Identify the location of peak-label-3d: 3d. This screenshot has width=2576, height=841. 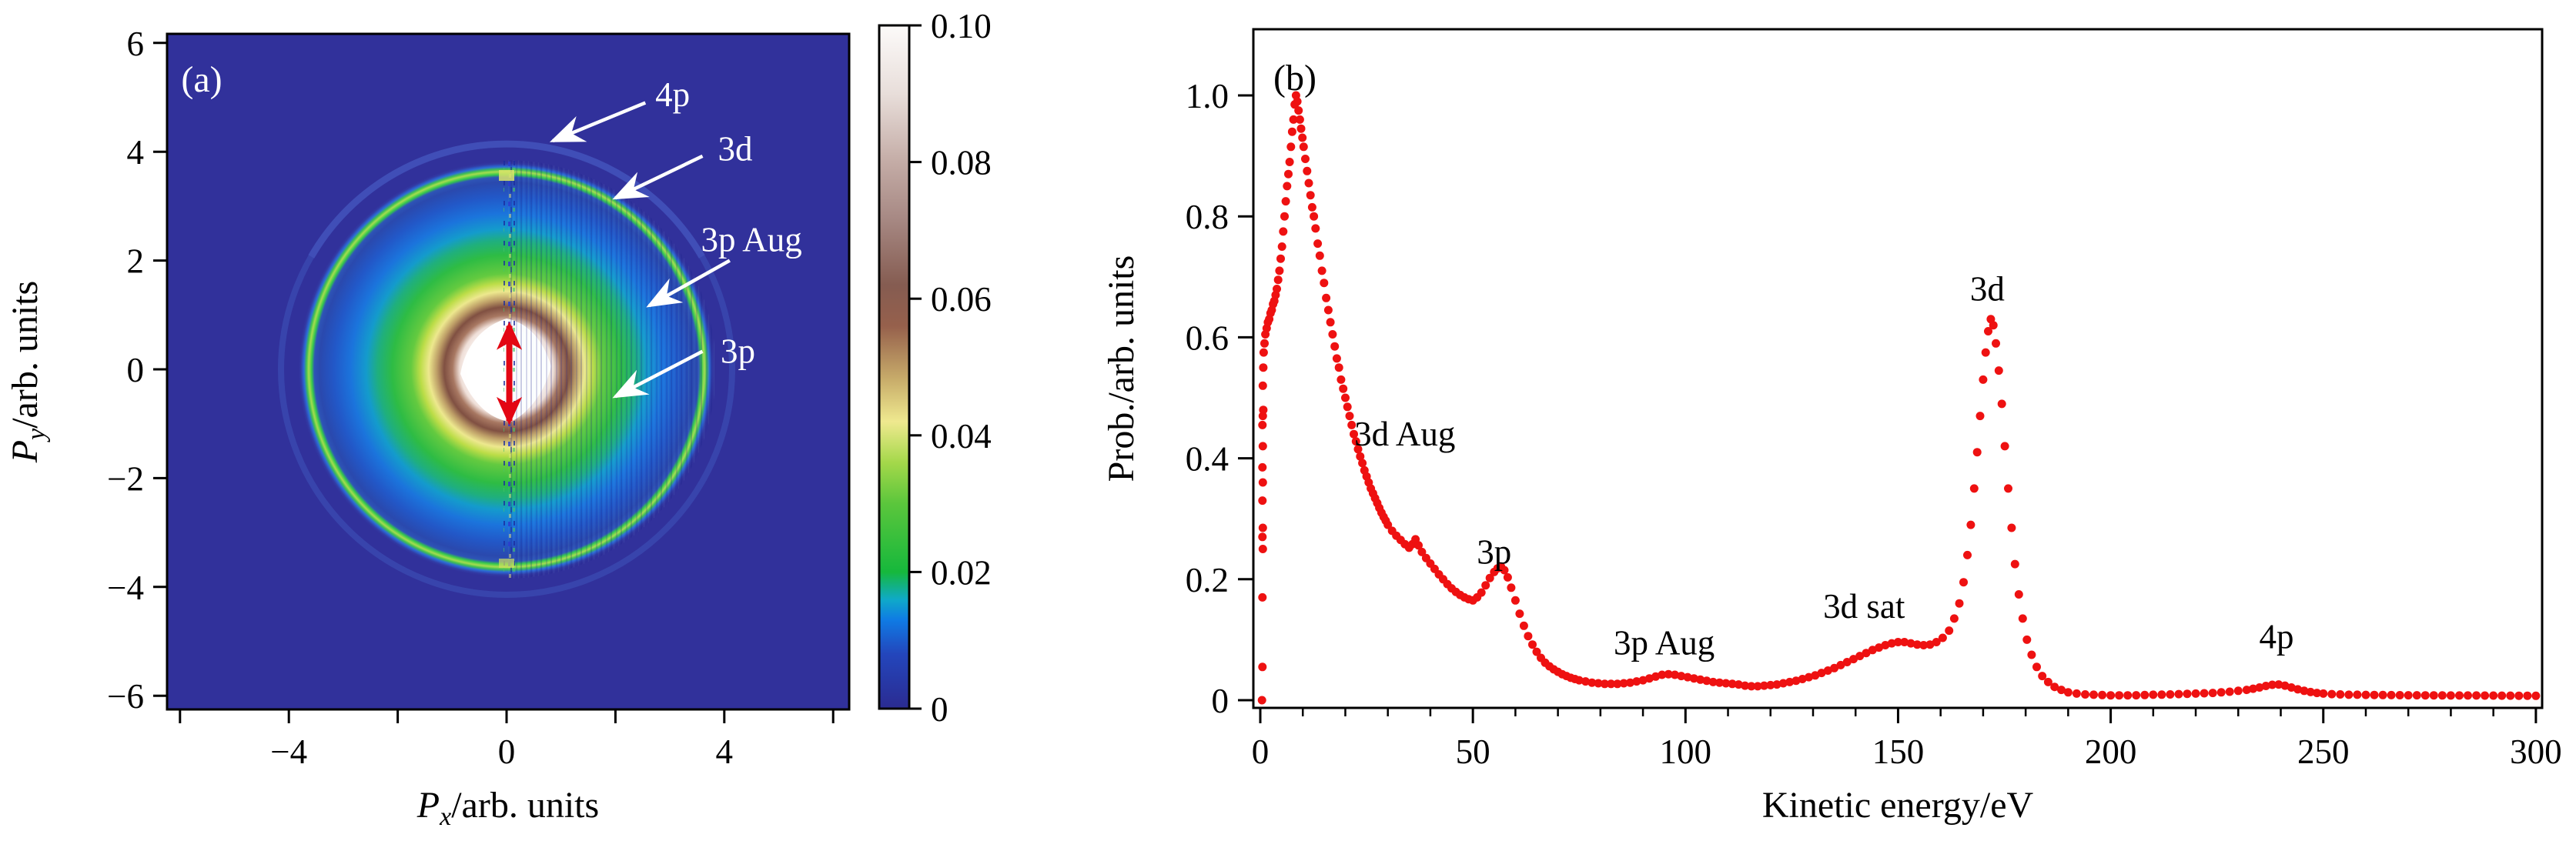
(1987, 289).